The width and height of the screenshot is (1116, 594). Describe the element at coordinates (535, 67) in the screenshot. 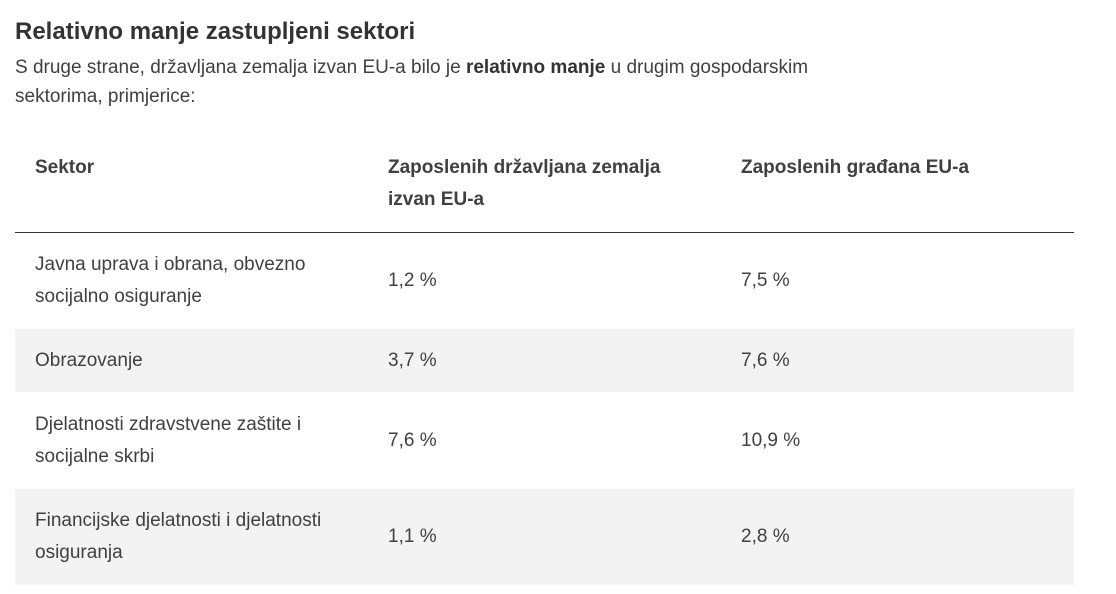

I see `intro-emphasis: relativno manje` at that location.